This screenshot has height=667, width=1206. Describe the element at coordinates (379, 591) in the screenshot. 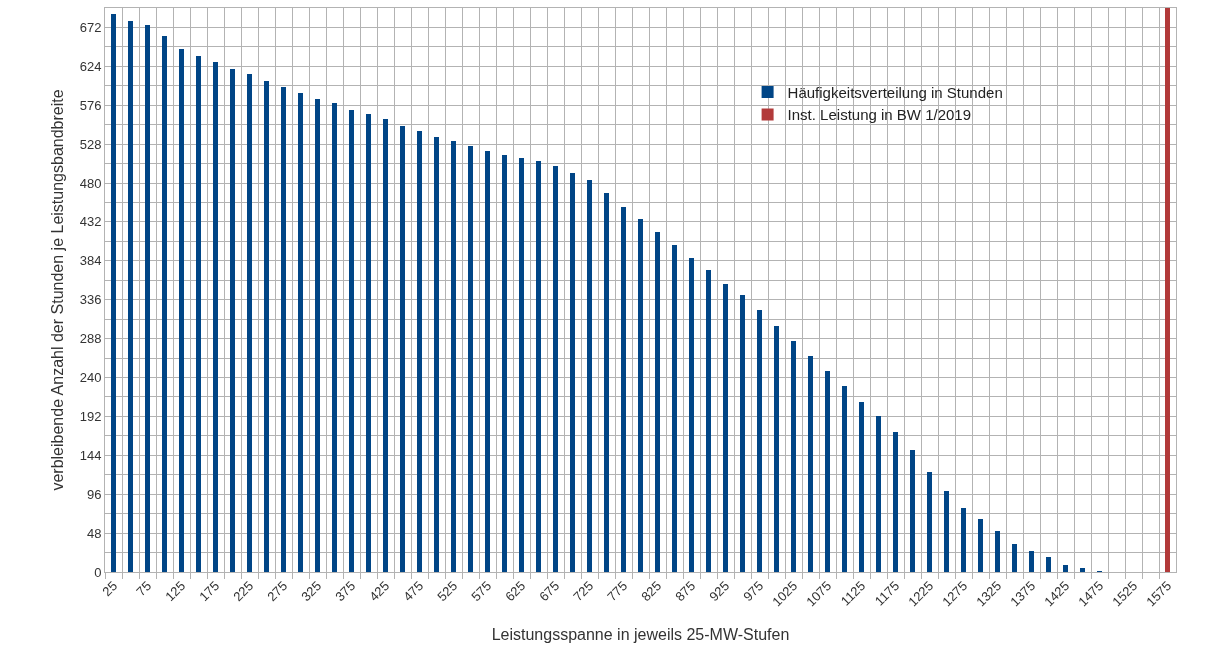

I see `x-tick-label: 425` at that location.